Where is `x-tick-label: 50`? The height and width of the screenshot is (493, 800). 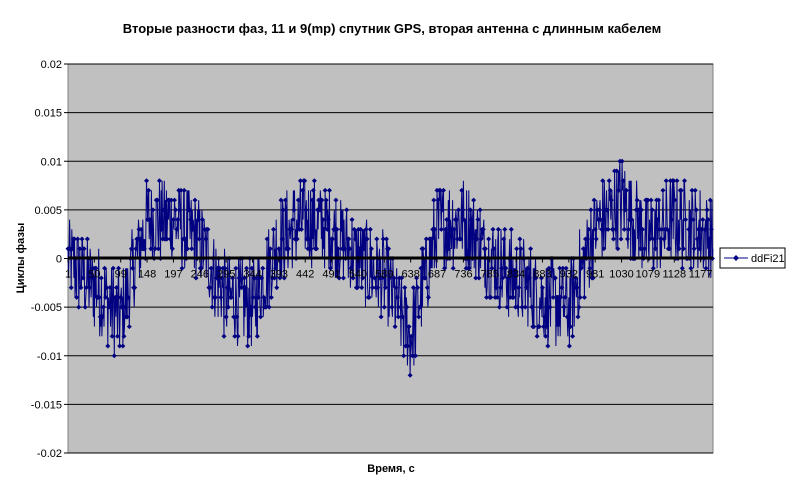
x-tick-label: 50 is located at coordinates (94, 275).